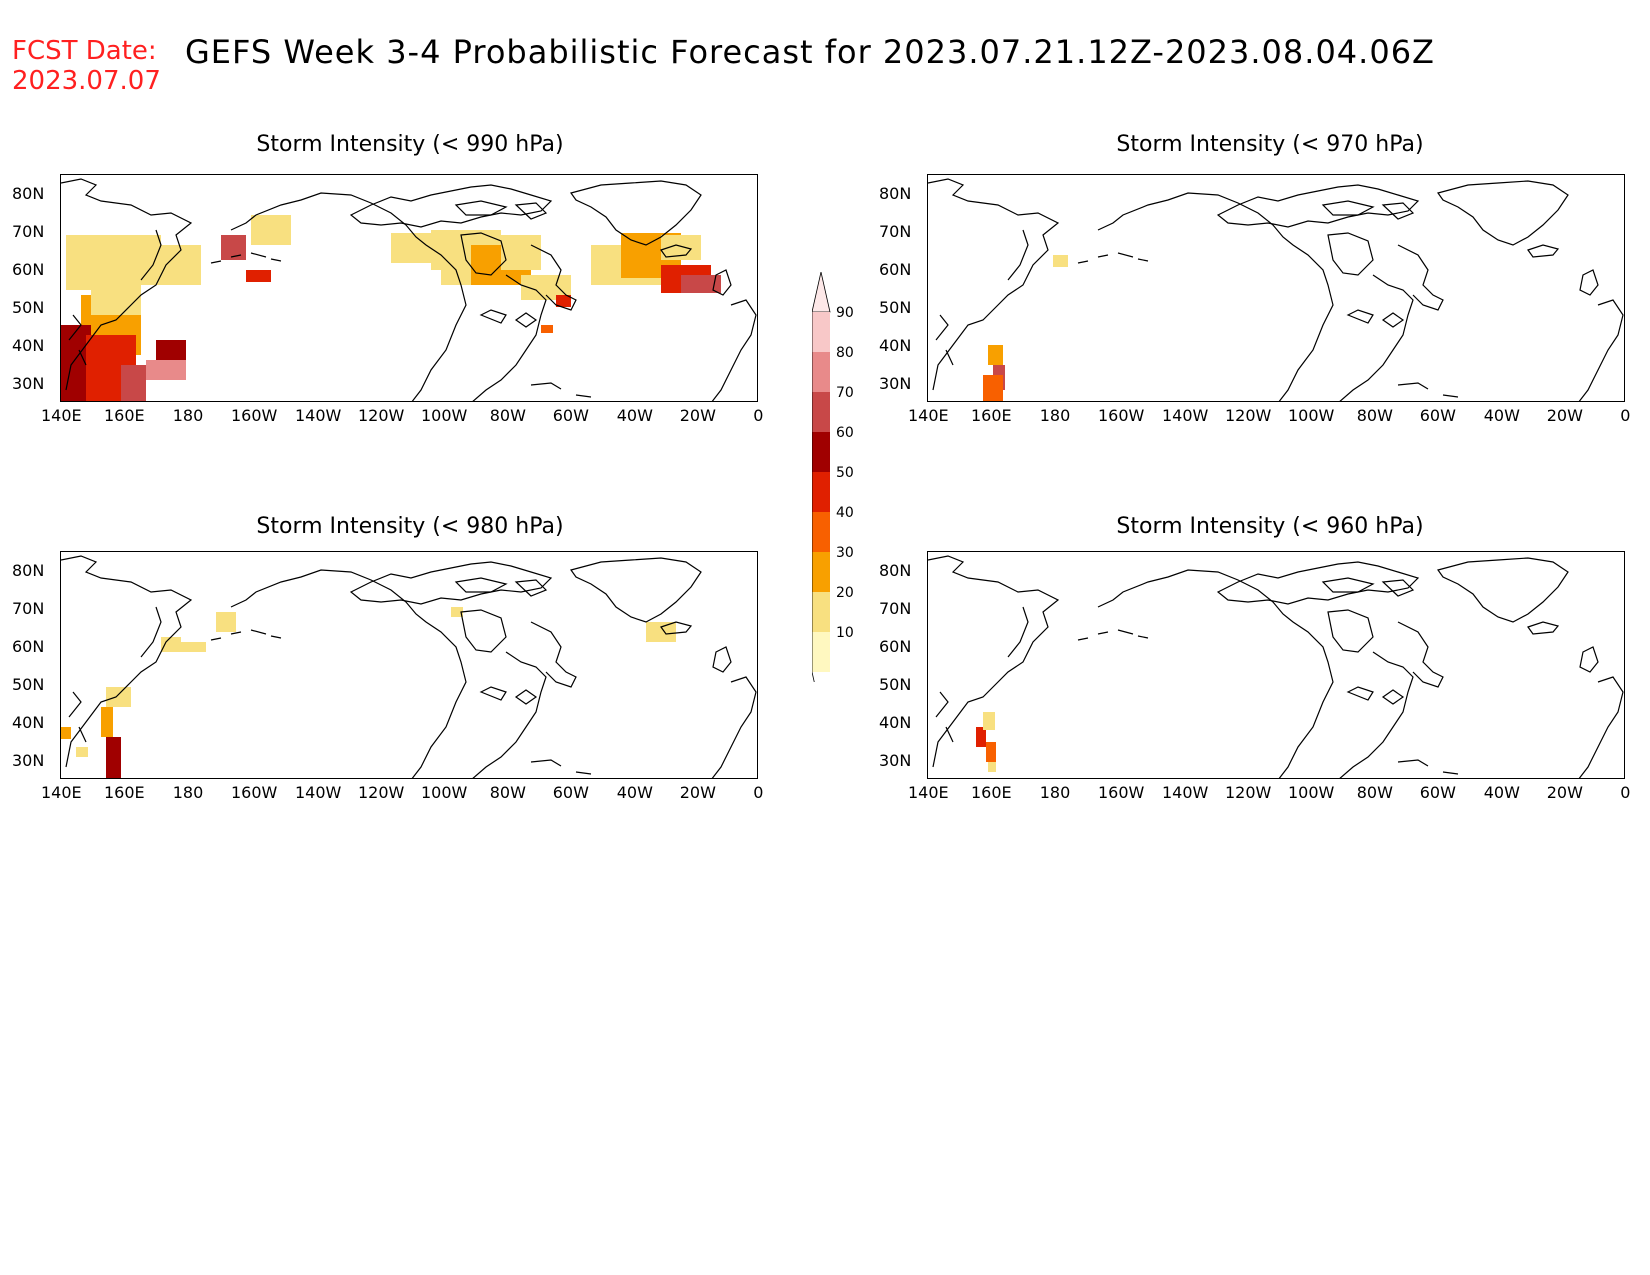  What do you see at coordinates (1374, 415) in the screenshot?
I see `x-tick-label: 80W` at bounding box center [1374, 415].